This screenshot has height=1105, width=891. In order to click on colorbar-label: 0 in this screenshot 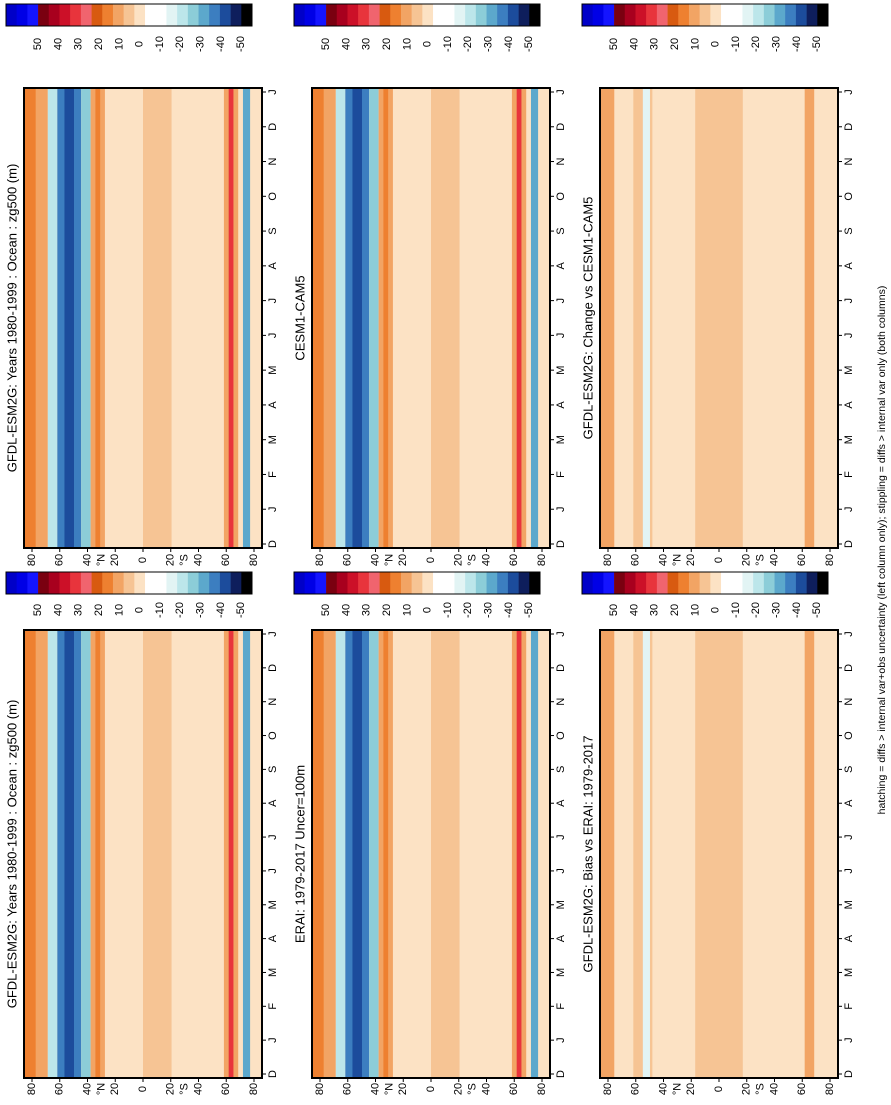, I will do `click(428, 44)`.